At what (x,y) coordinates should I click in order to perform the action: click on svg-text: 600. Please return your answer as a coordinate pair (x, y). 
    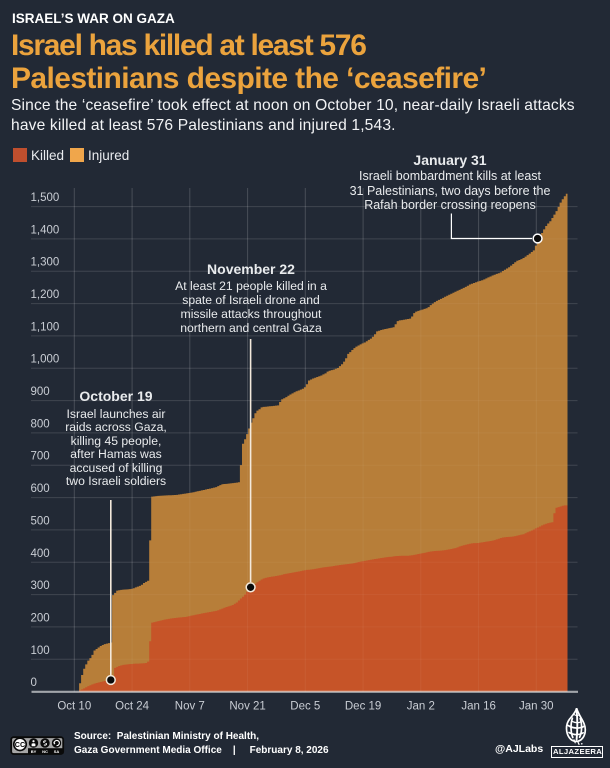
    Looking at the image, I should click on (40, 489).